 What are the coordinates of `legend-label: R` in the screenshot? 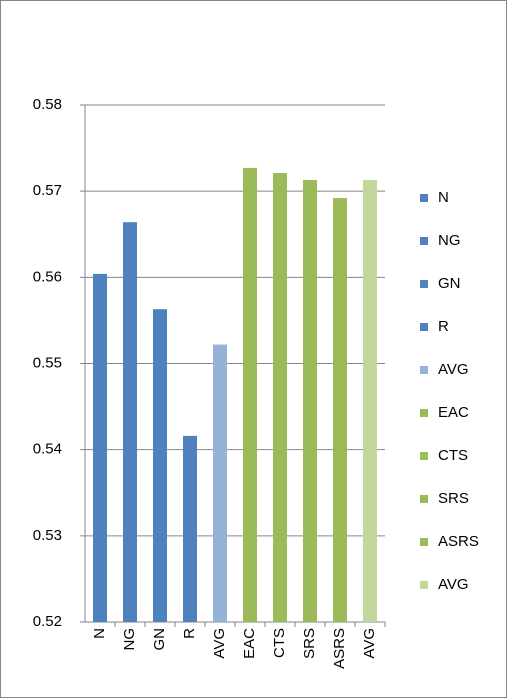 It's located at (443, 326).